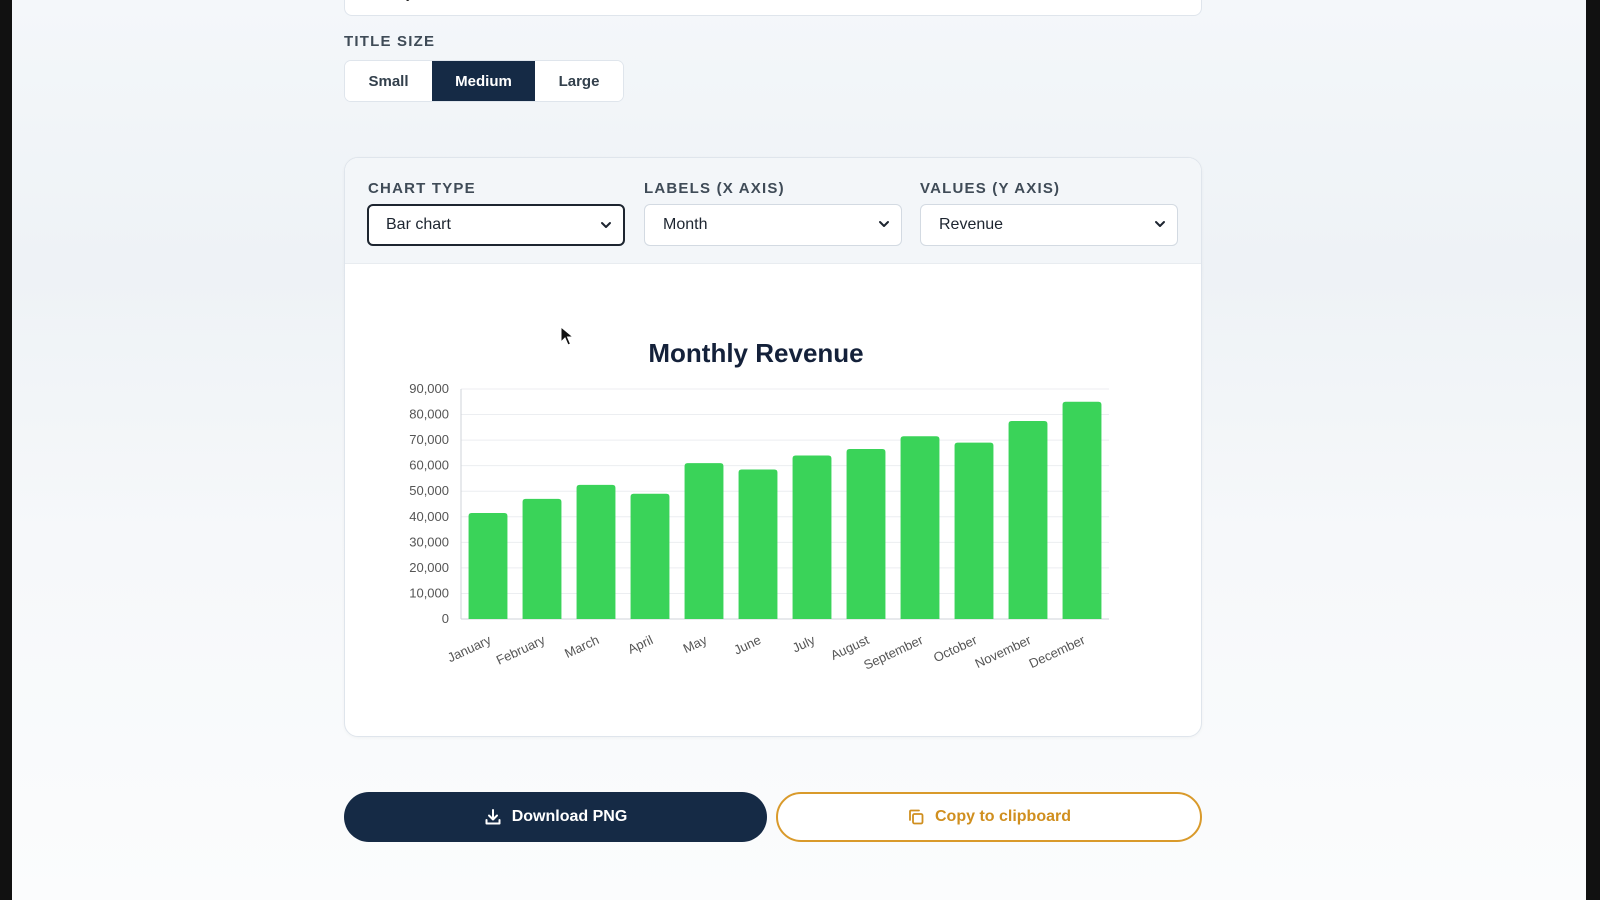 This screenshot has height=900, width=1600. What do you see at coordinates (429, 414) in the screenshot?
I see `y-tick-label: 80,000` at bounding box center [429, 414].